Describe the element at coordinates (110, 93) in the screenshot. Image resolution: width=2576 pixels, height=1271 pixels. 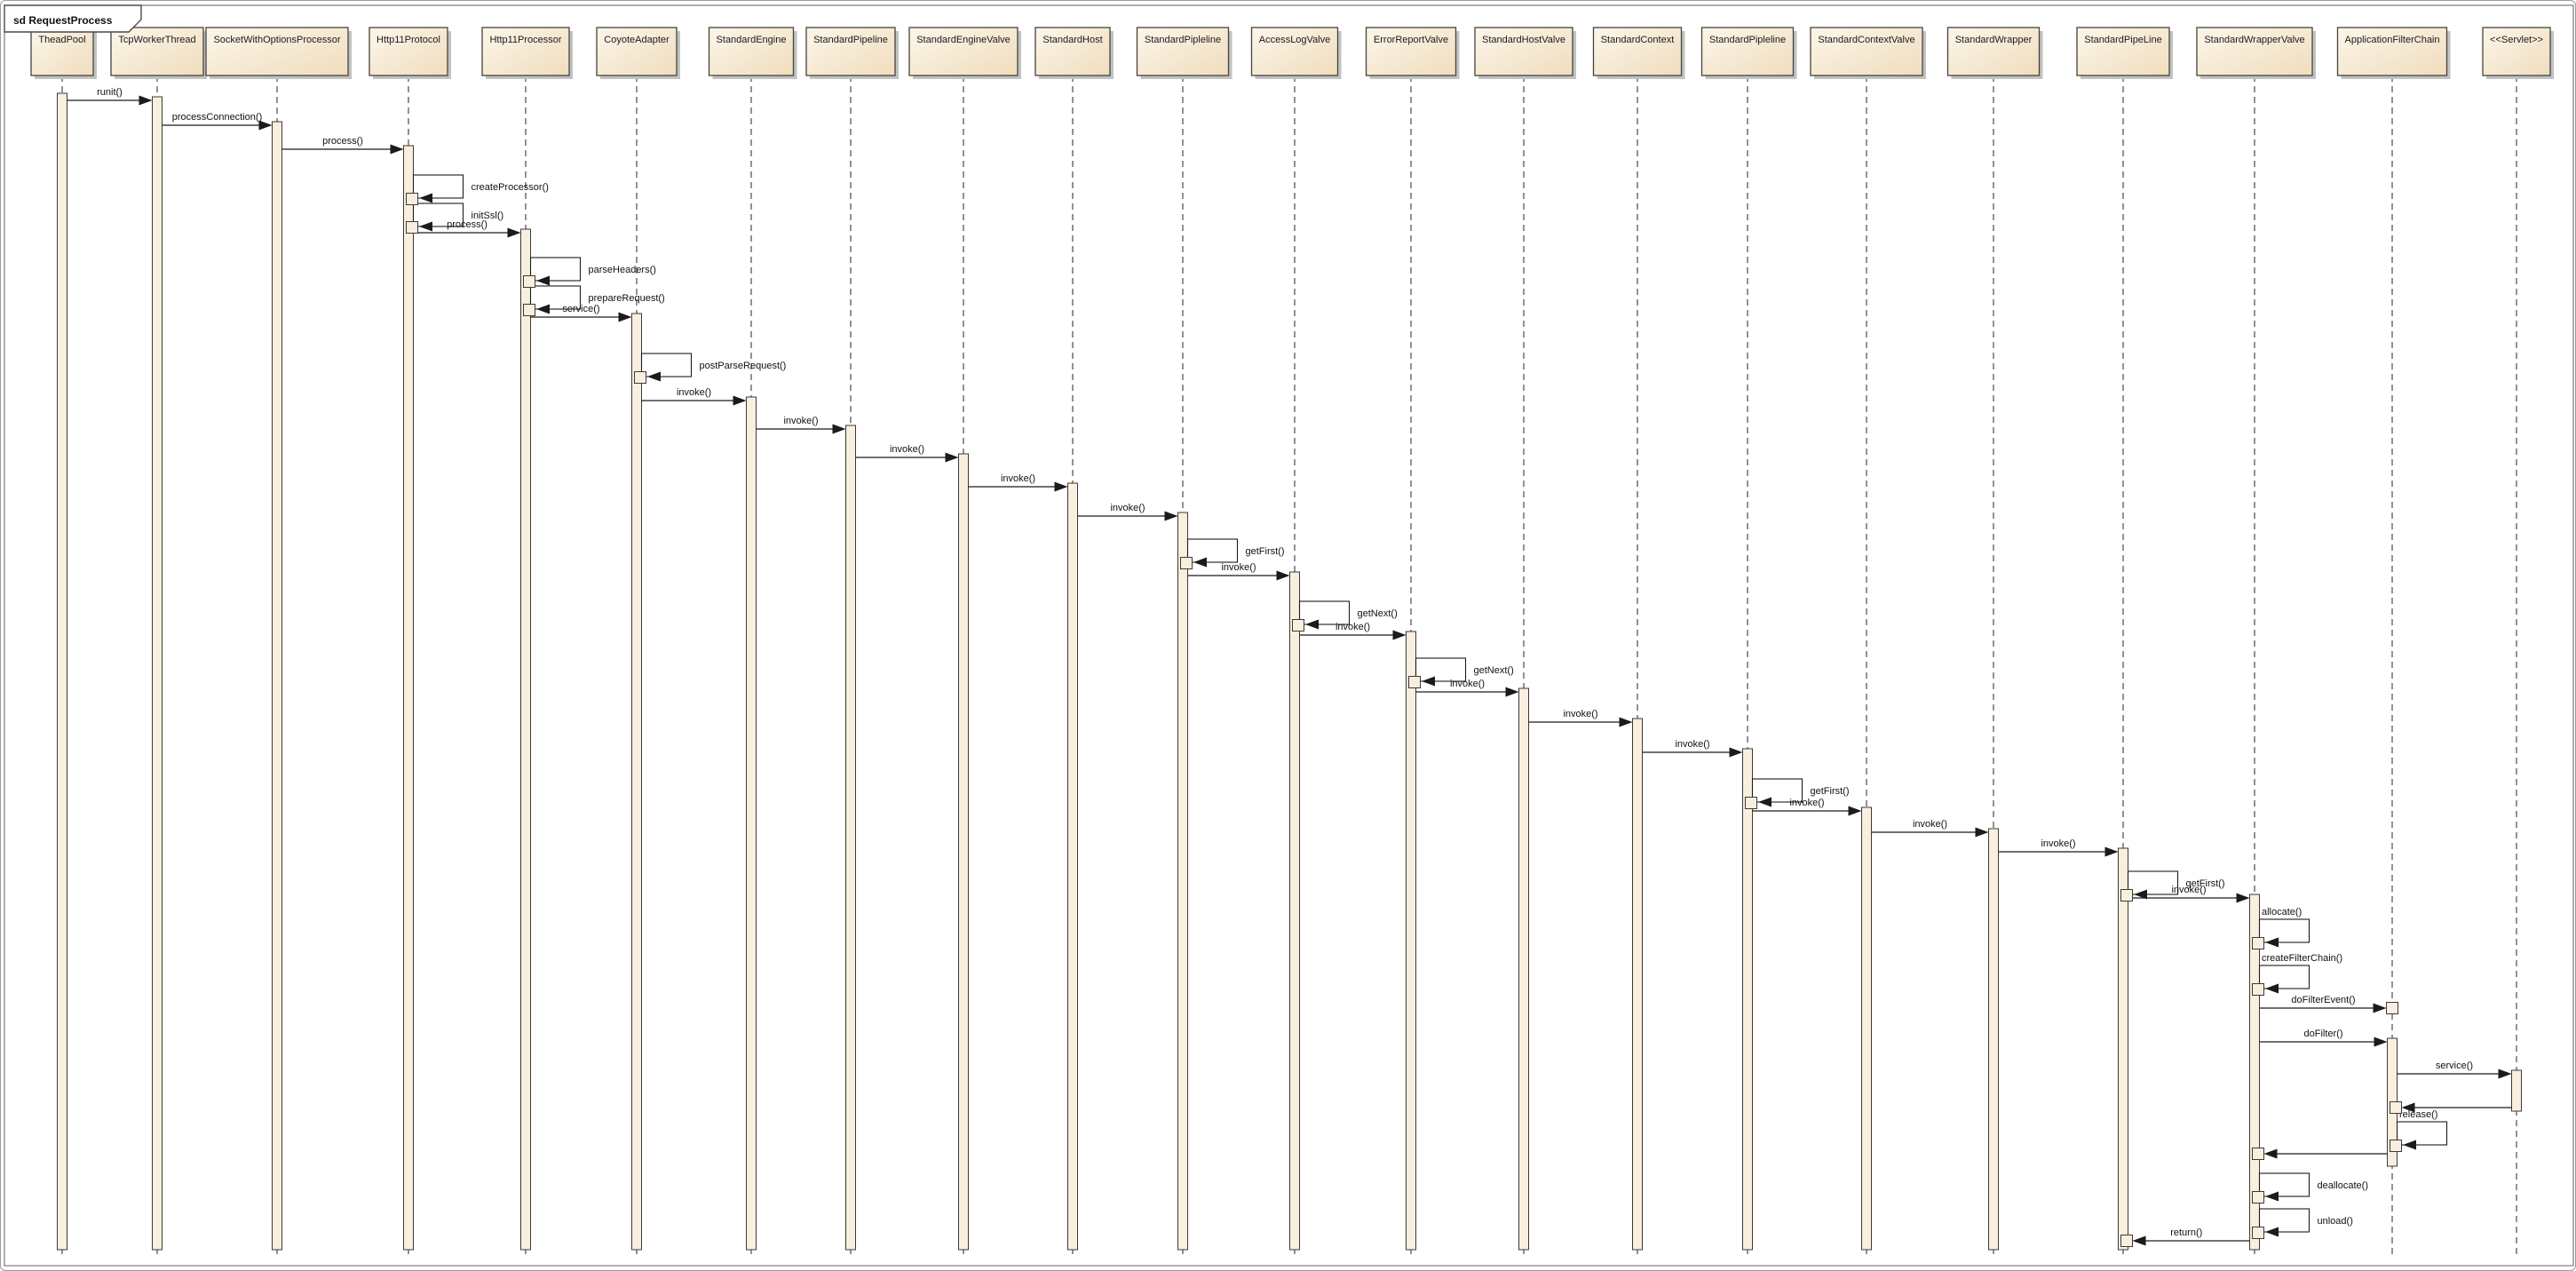
I see `message-label: runit()` at that location.